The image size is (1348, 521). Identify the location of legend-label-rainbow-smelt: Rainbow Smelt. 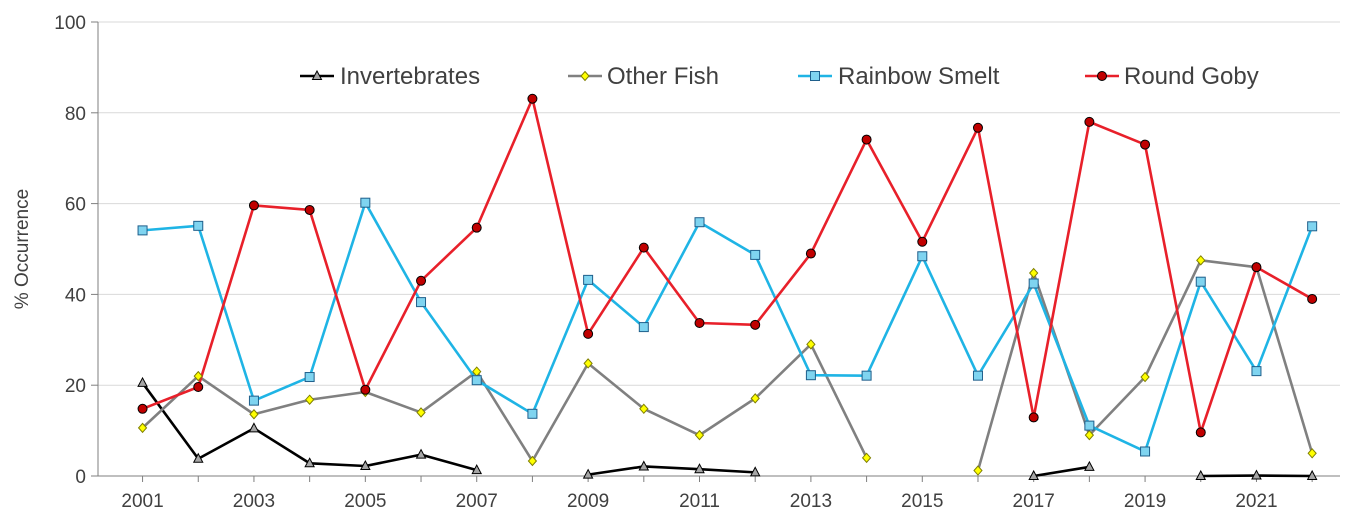
(919, 76).